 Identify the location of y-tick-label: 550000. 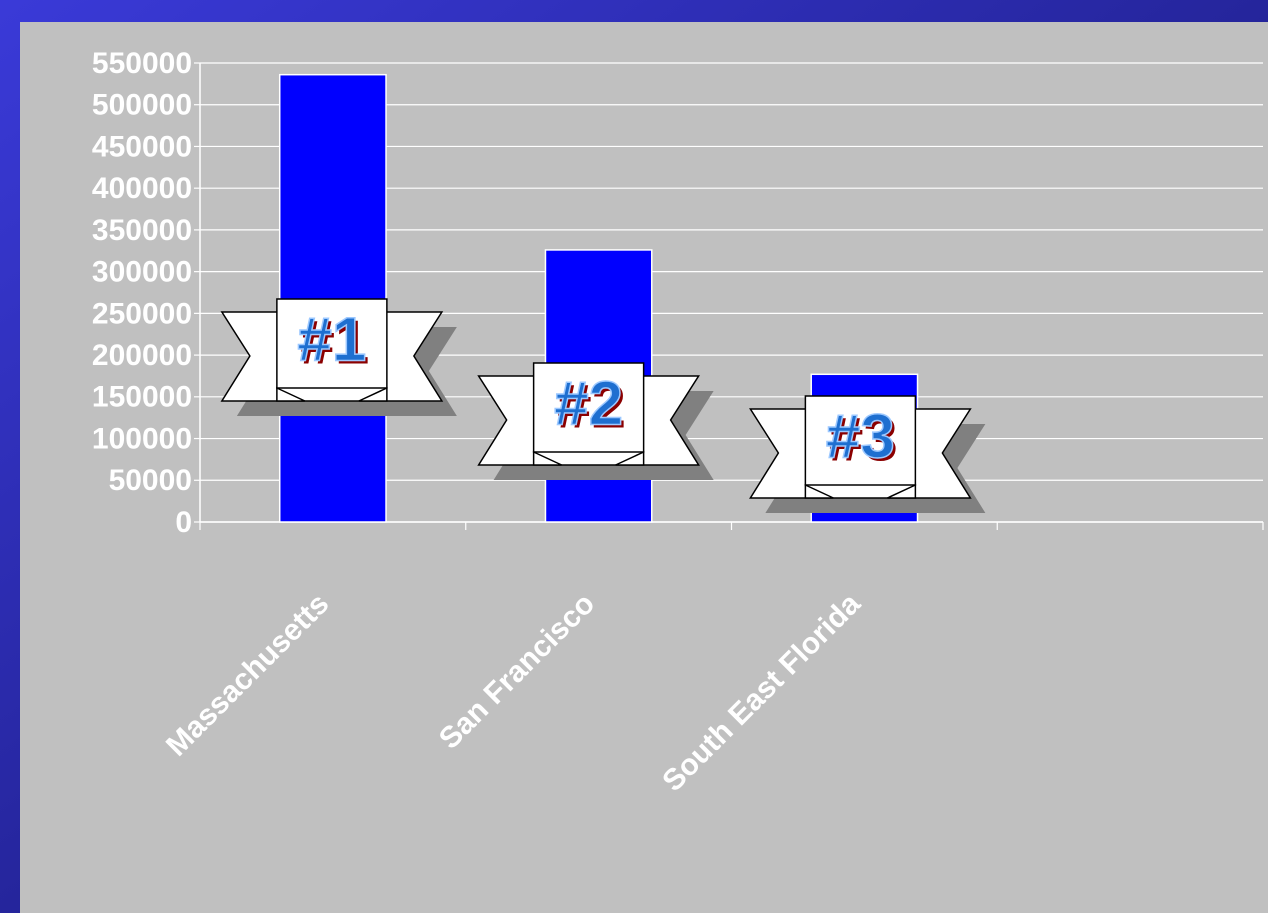
(142, 63).